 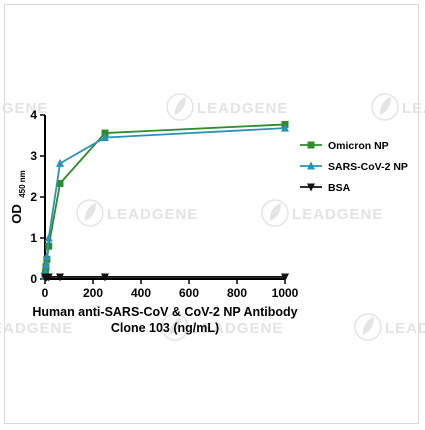 What do you see at coordinates (164, 312) in the screenshot?
I see `x-axis-title: Human anti-SARS-CoV & CoV-2 NP Antibody` at bounding box center [164, 312].